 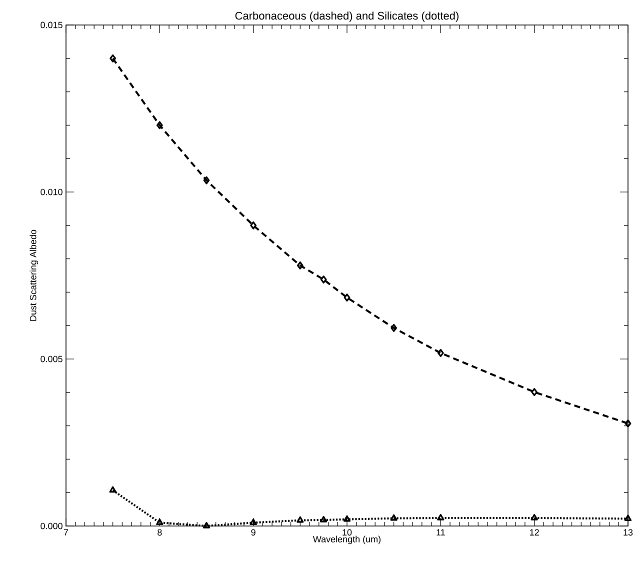 I want to click on x-tick-label: 7, so click(x=66, y=532).